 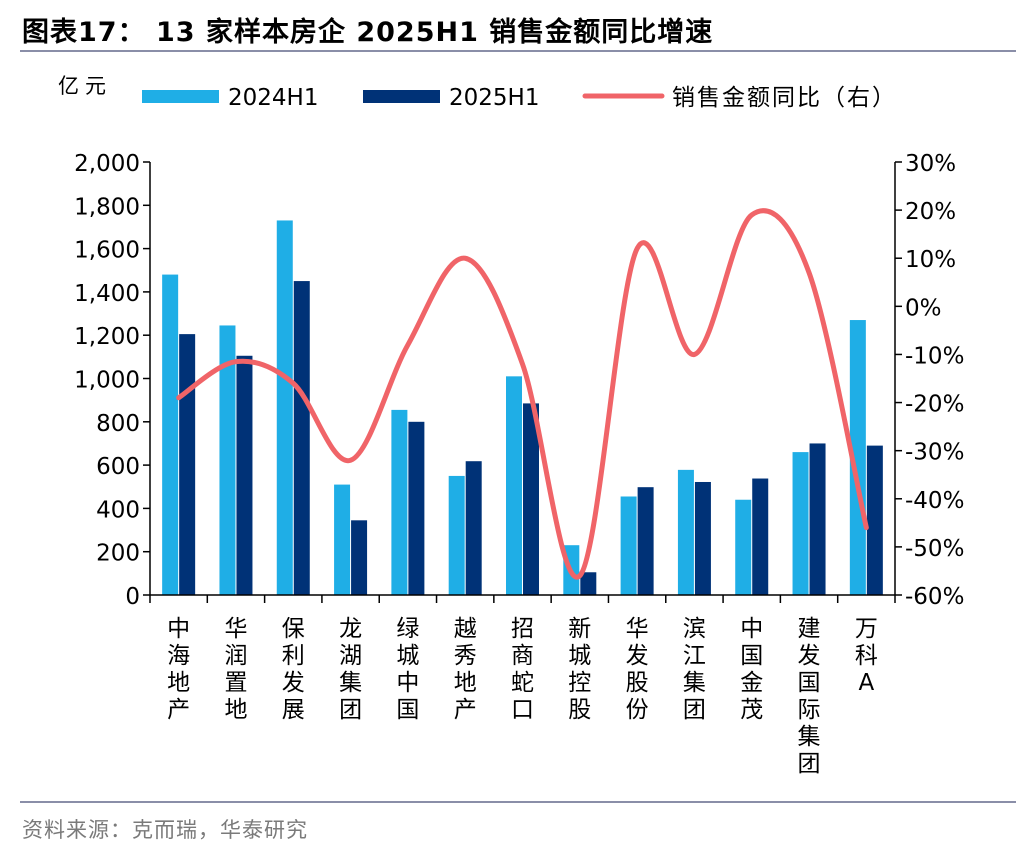 I want to click on left-tick-label-3: 600, so click(x=118, y=467).